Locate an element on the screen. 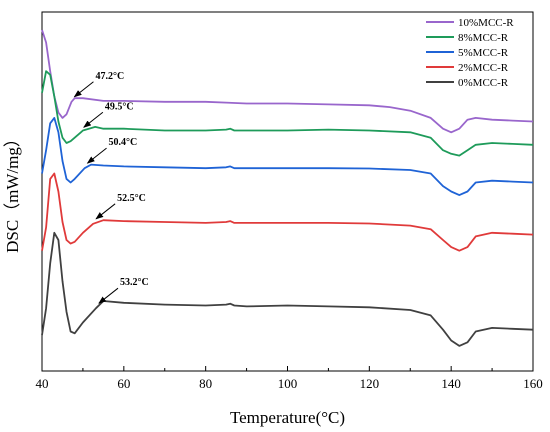 The width and height of the screenshot is (550, 432). x-tick-label: 140 is located at coordinates (451, 383).